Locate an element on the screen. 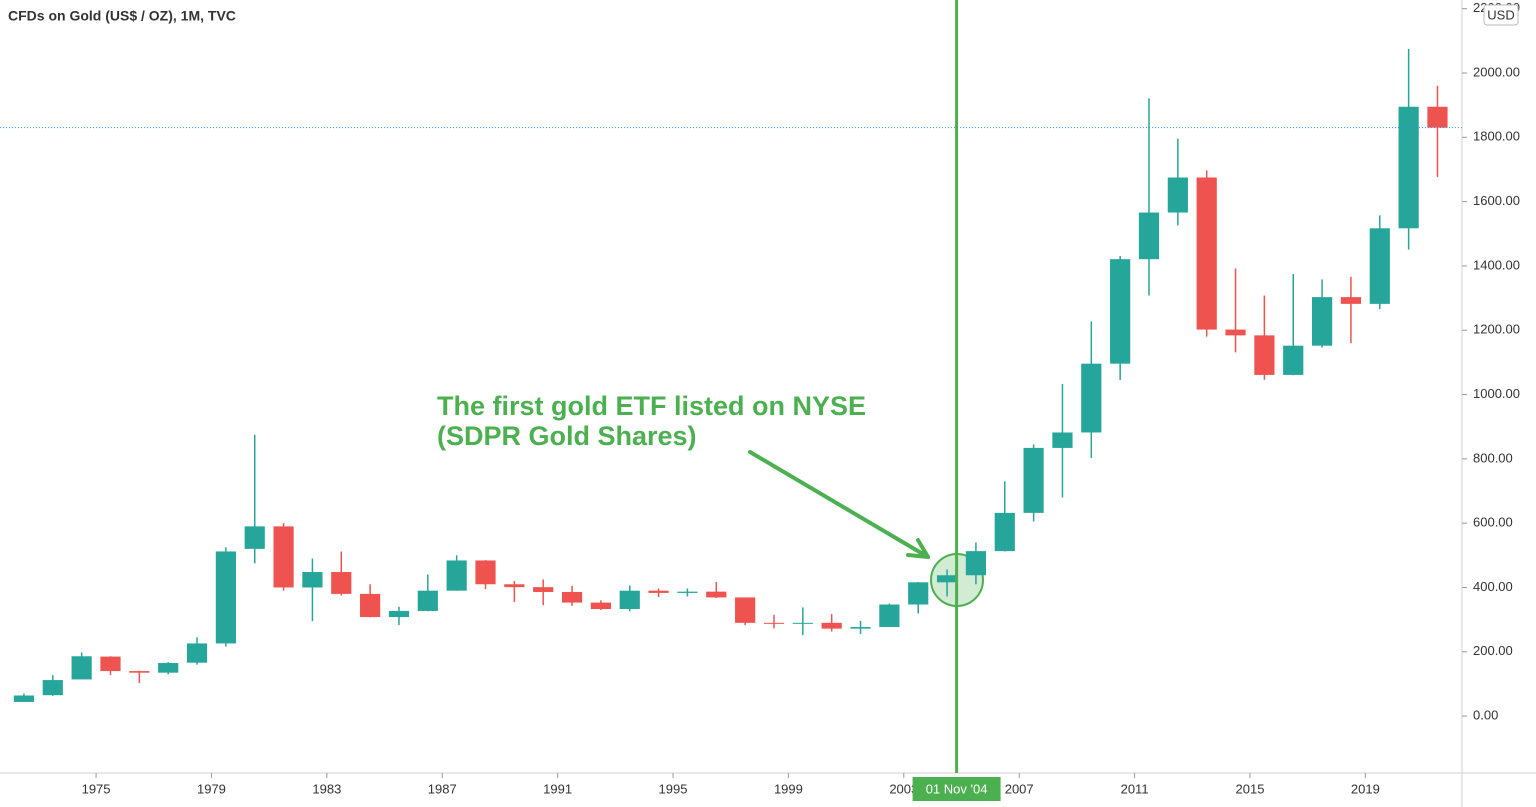 The height and width of the screenshot is (807, 1536). x-tick-label: 2007 is located at coordinates (1019, 788).